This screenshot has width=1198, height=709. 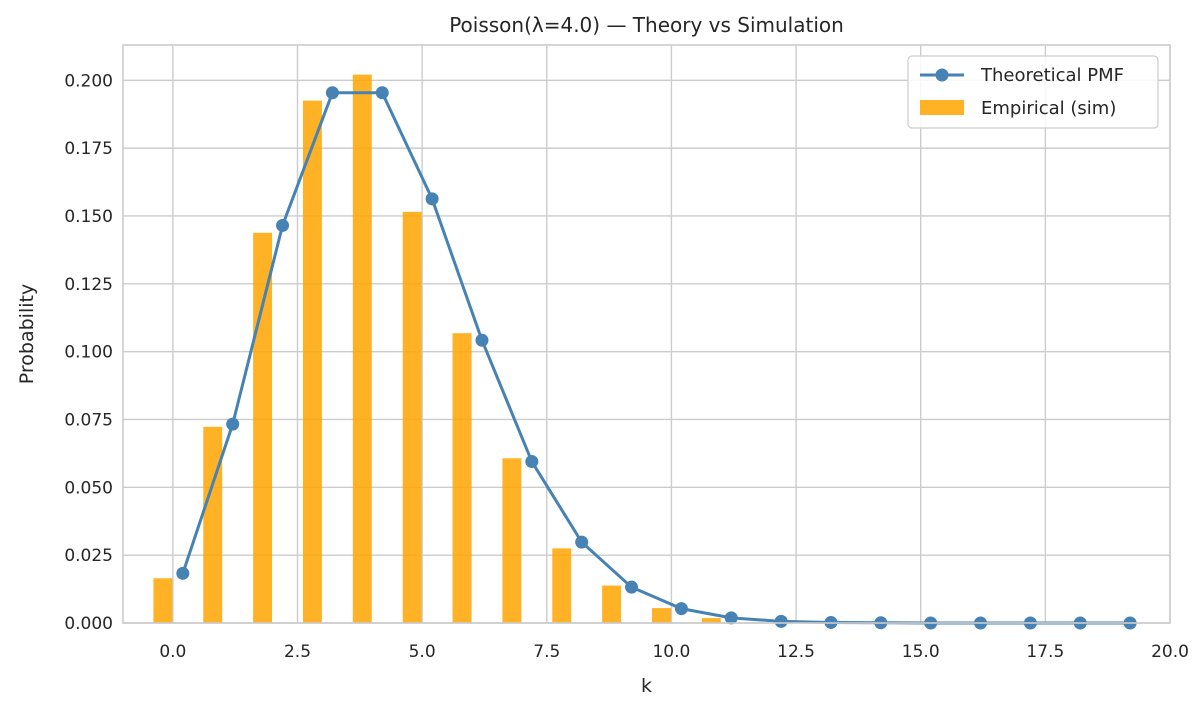 What do you see at coordinates (88, 556) in the screenshot?
I see `y-tick-label: 0.025` at bounding box center [88, 556].